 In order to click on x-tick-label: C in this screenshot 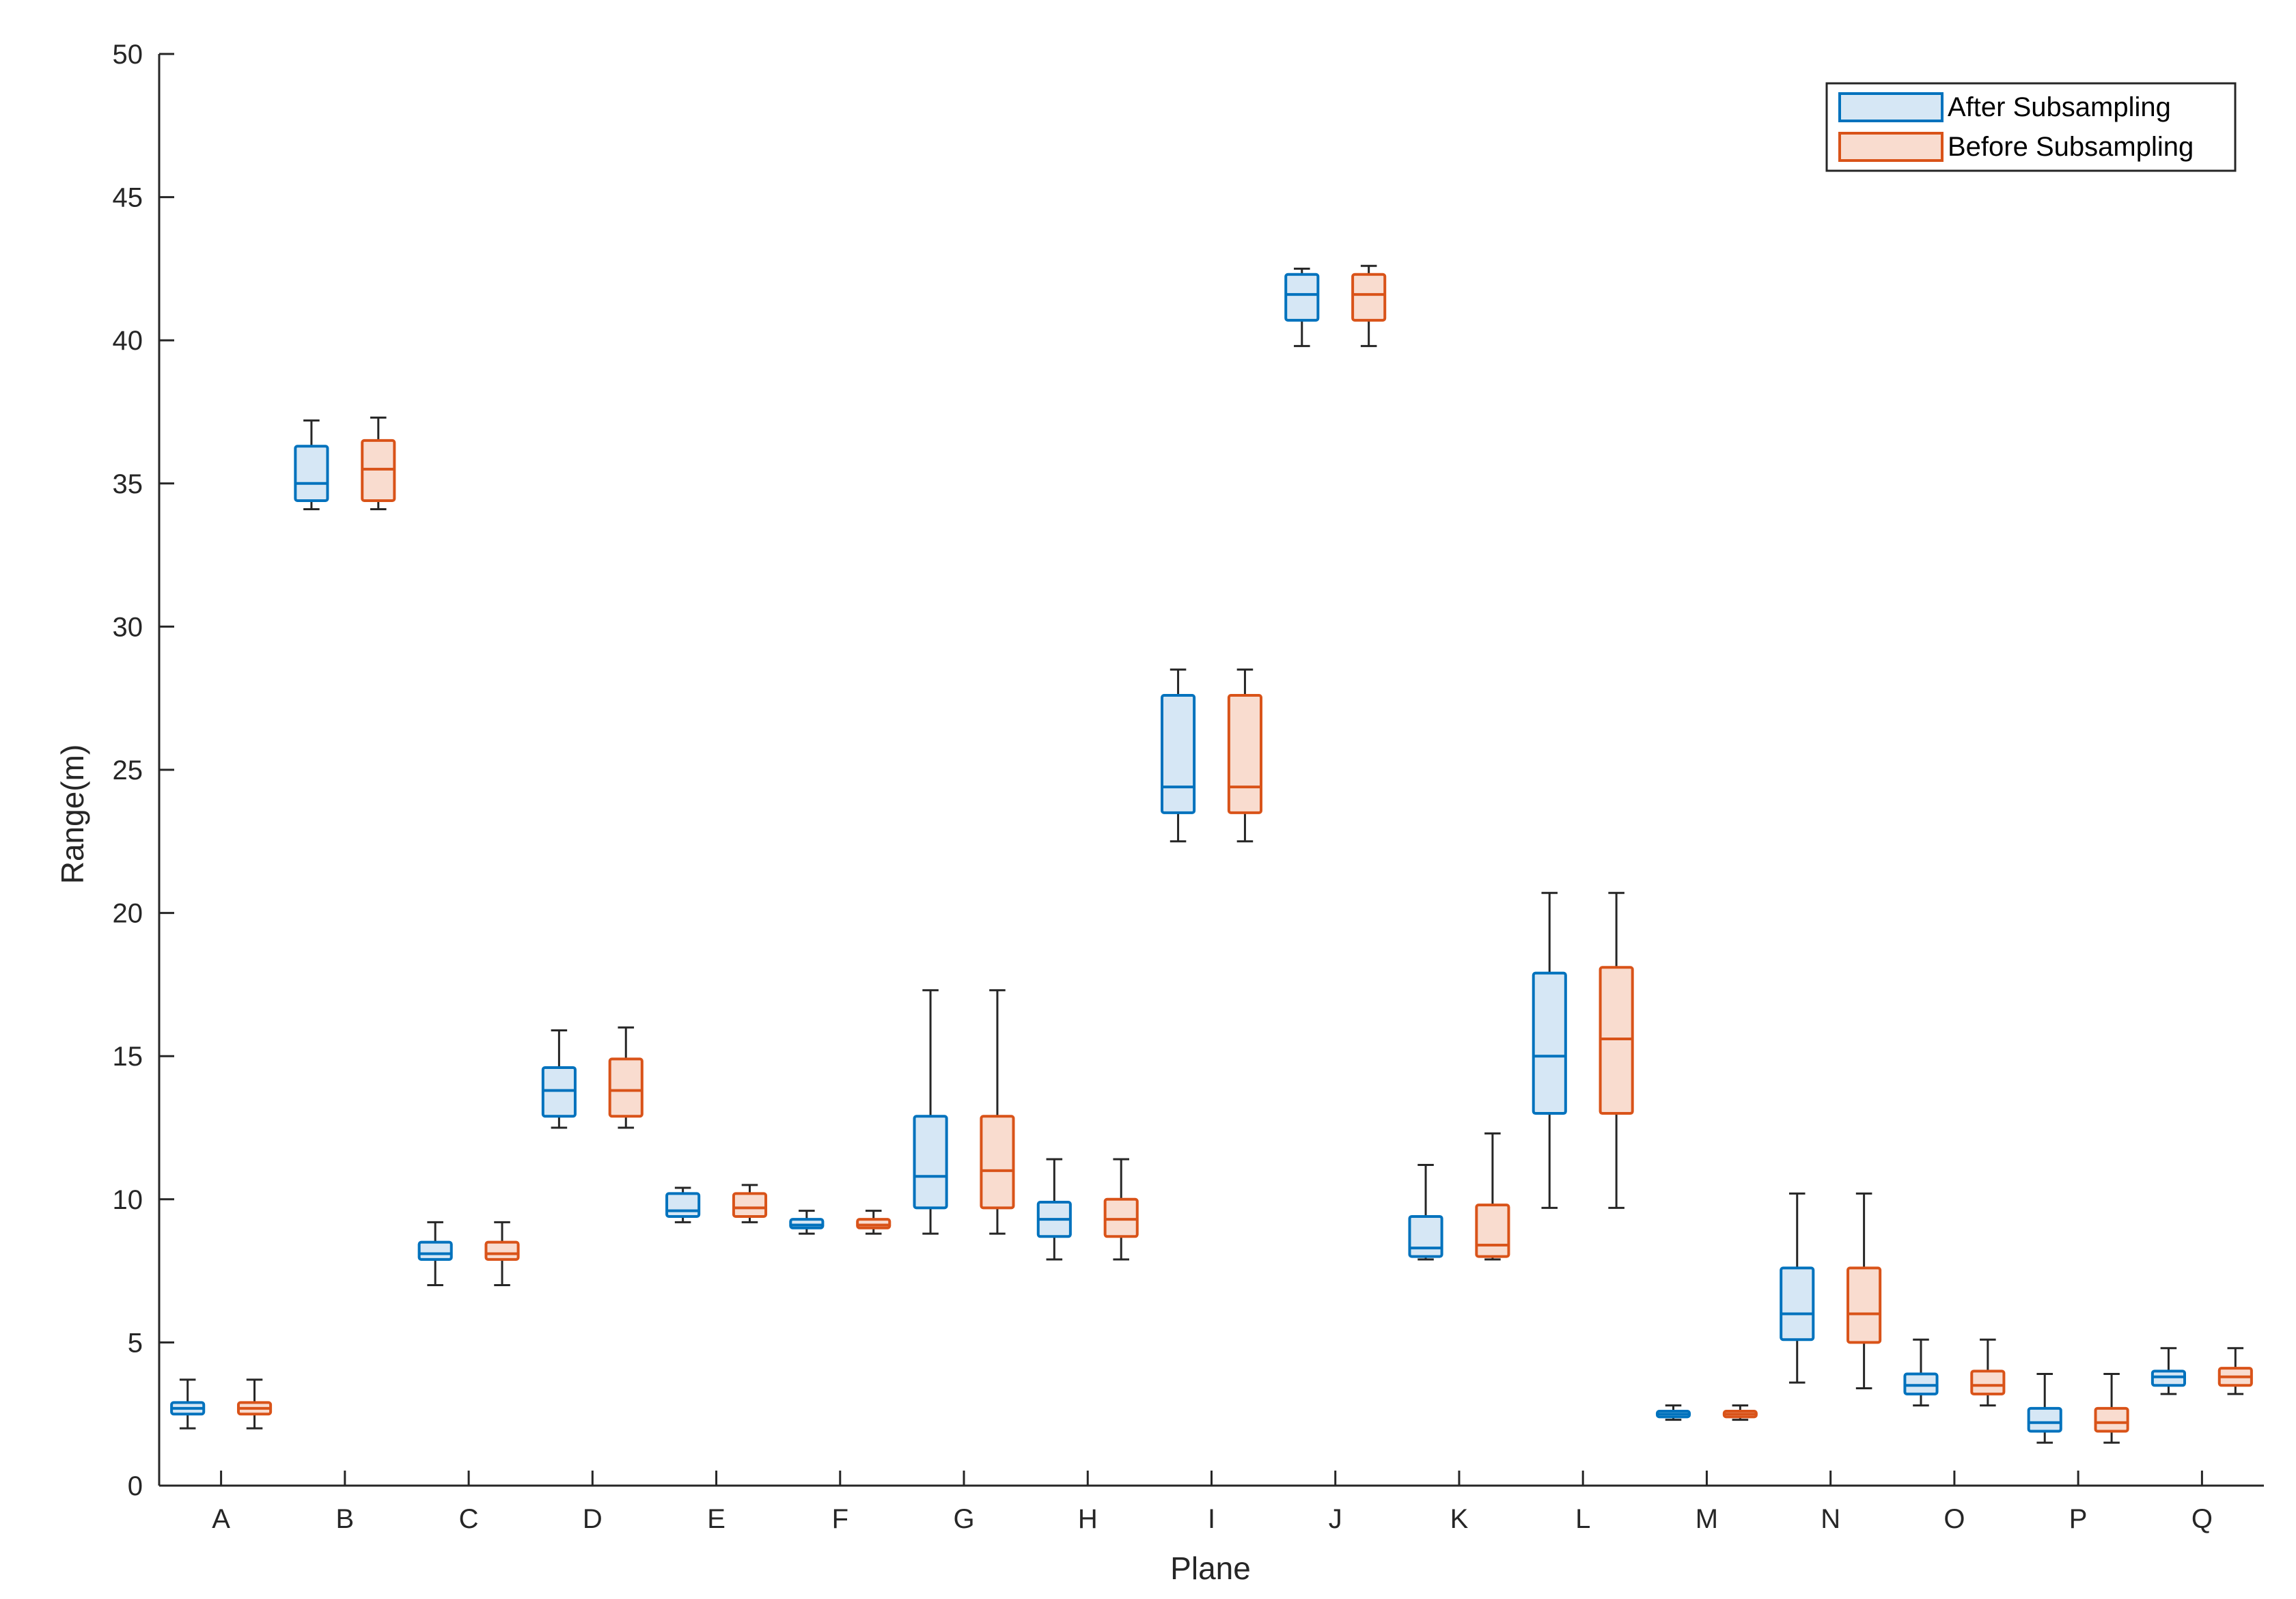, I will do `click(469, 1519)`.